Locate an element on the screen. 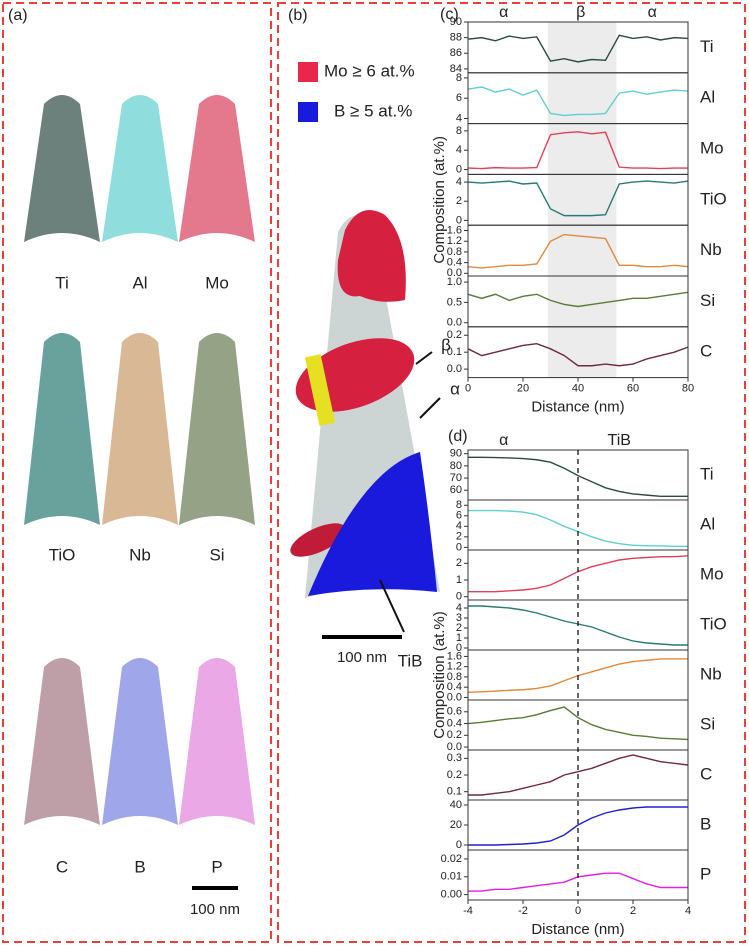  y-tick-label: 1.6 is located at coordinates (454, 656).